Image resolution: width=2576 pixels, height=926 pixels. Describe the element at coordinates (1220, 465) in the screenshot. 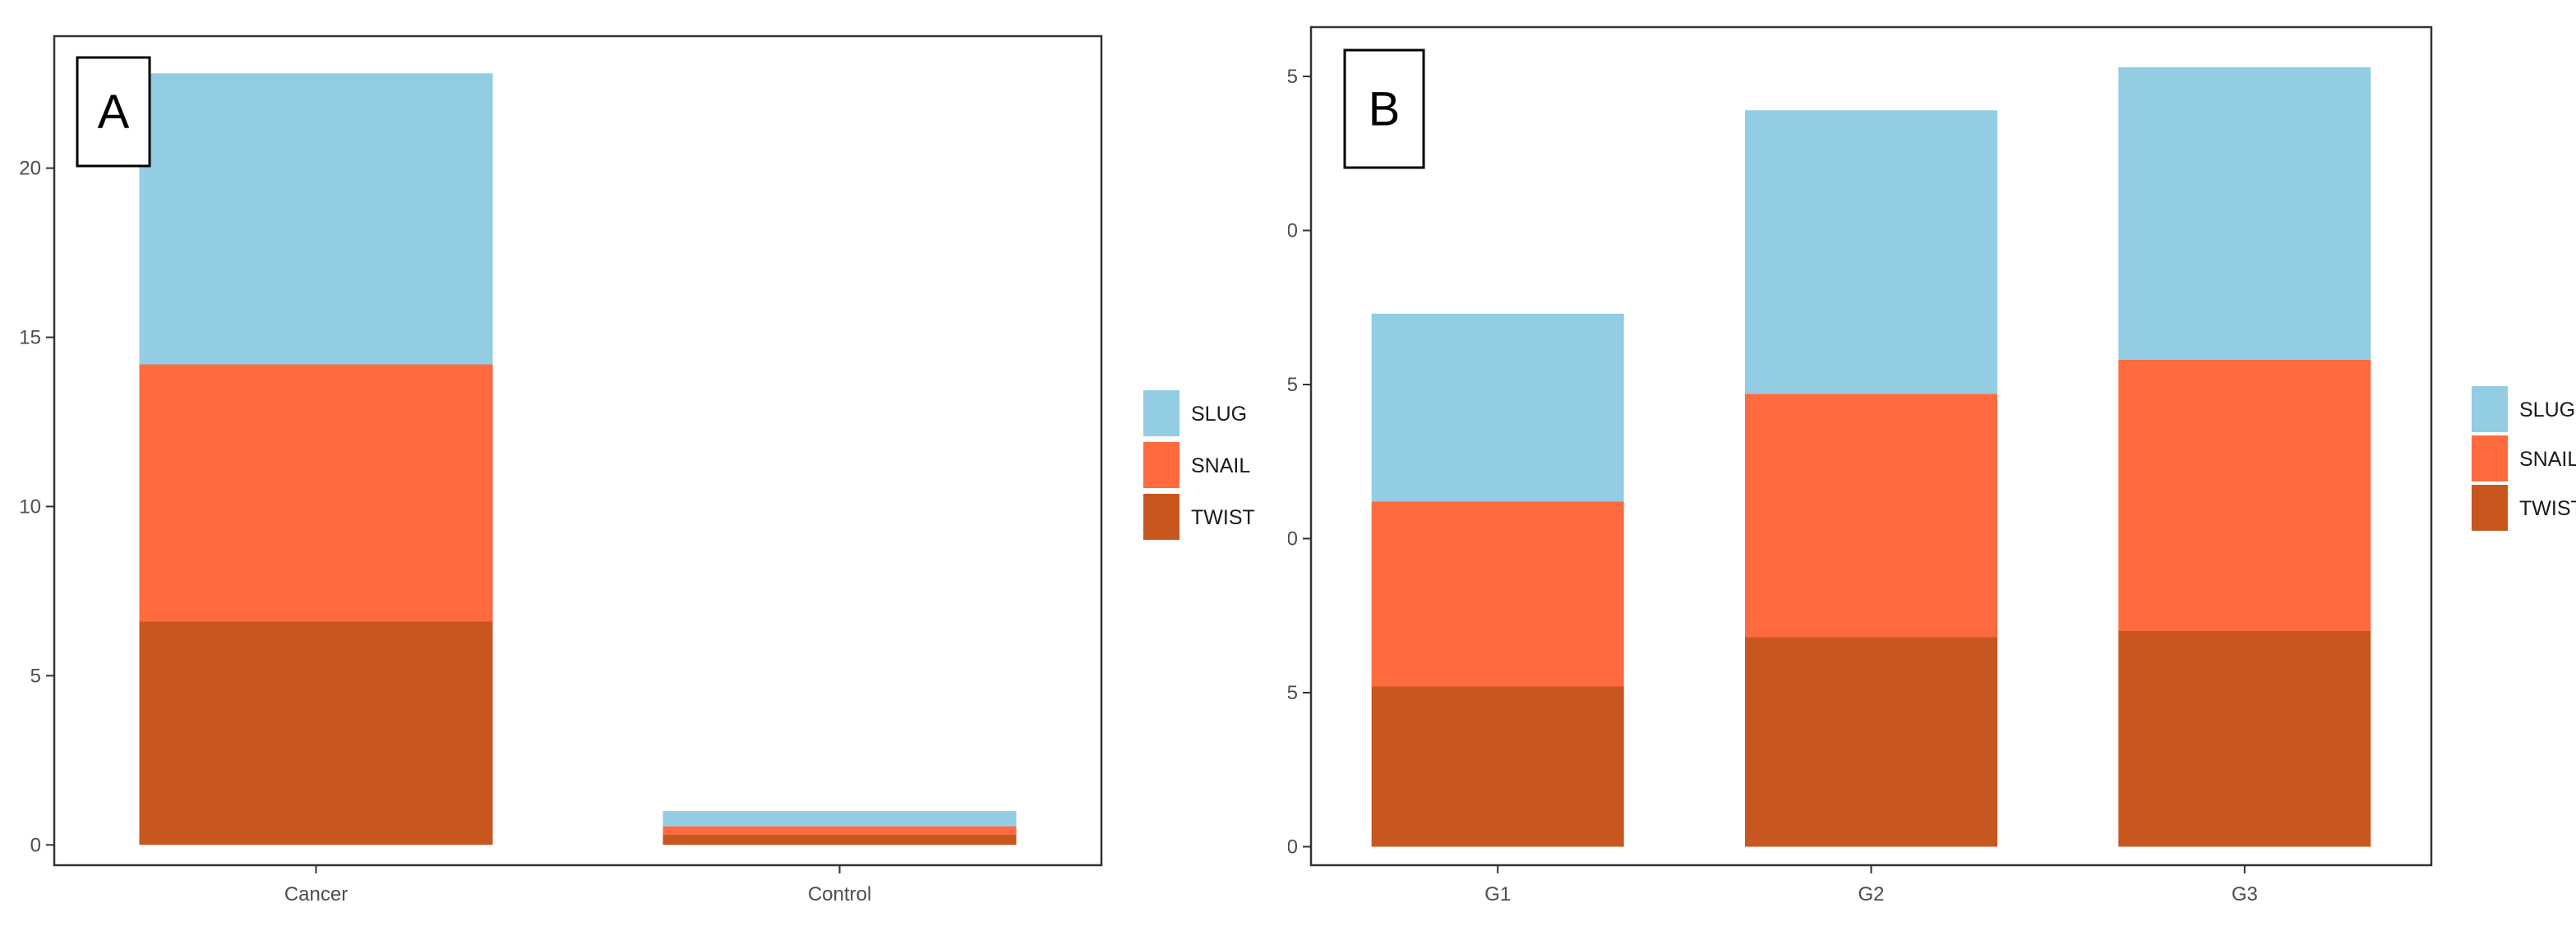

I see `legend-label-a-snail: SNAIL` at that location.